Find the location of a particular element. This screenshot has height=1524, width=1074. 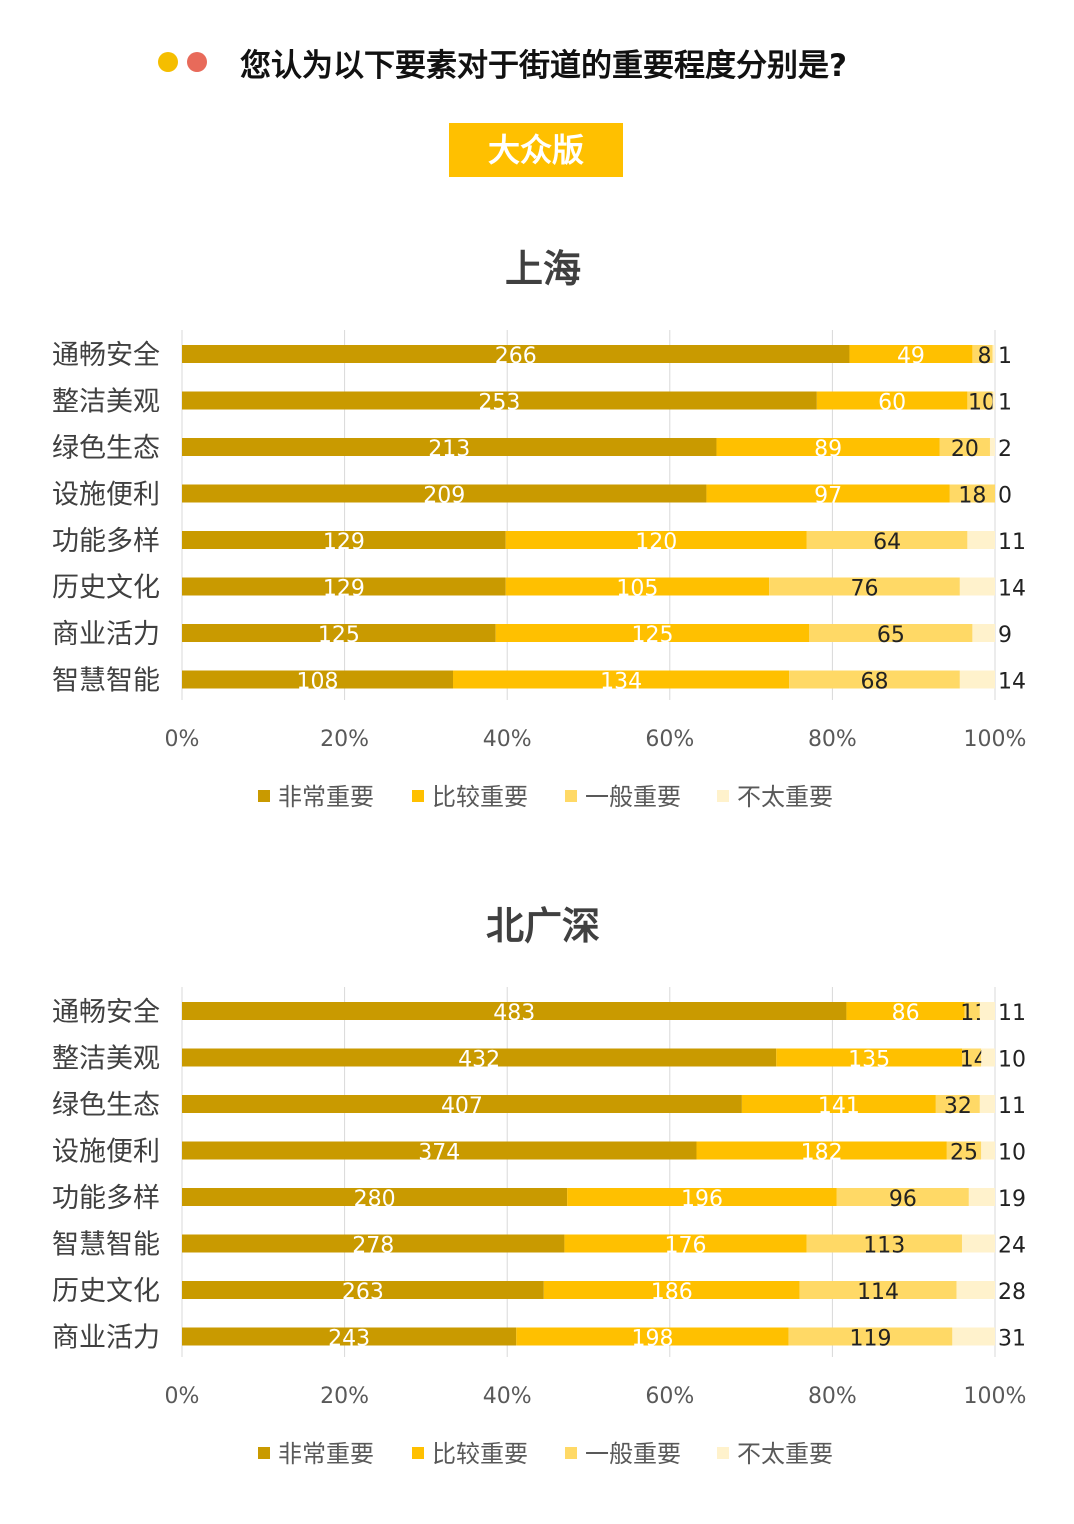

data-label: 266 is located at coordinates (516, 356).